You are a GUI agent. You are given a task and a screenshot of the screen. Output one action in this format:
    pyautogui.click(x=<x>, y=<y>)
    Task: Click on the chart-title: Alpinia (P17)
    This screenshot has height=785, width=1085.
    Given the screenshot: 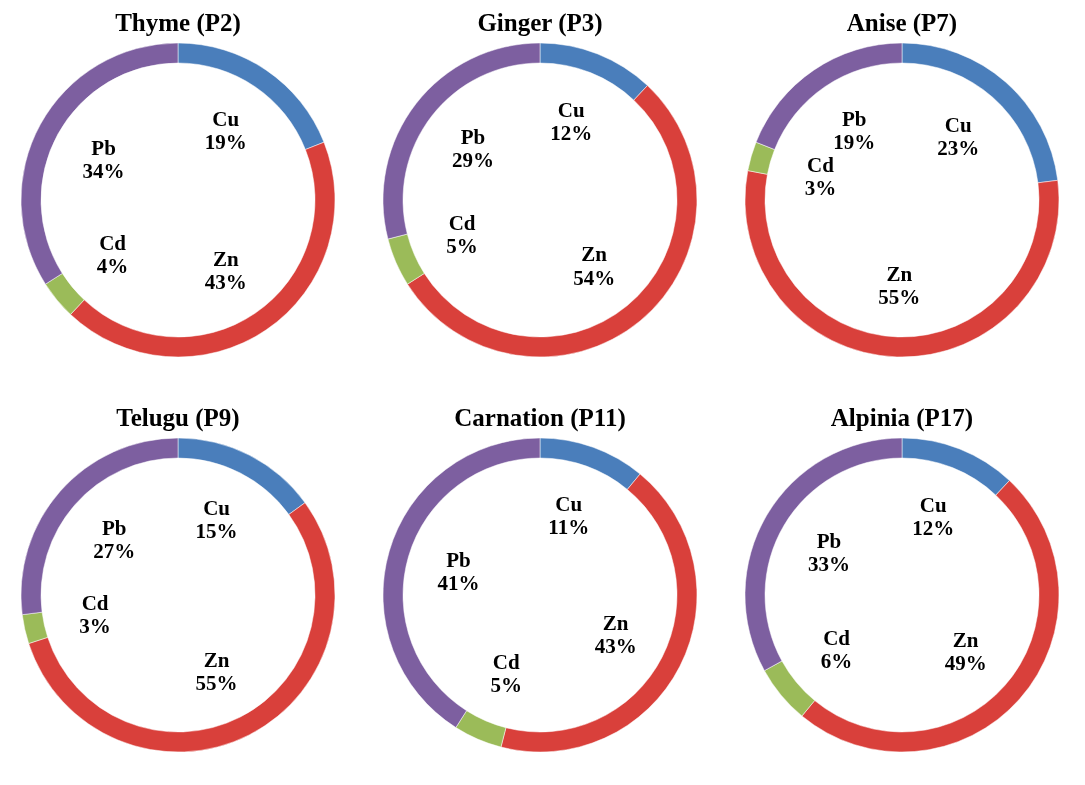 What is the action you would take?
    pyautogui.click(x=902, y=418)
    